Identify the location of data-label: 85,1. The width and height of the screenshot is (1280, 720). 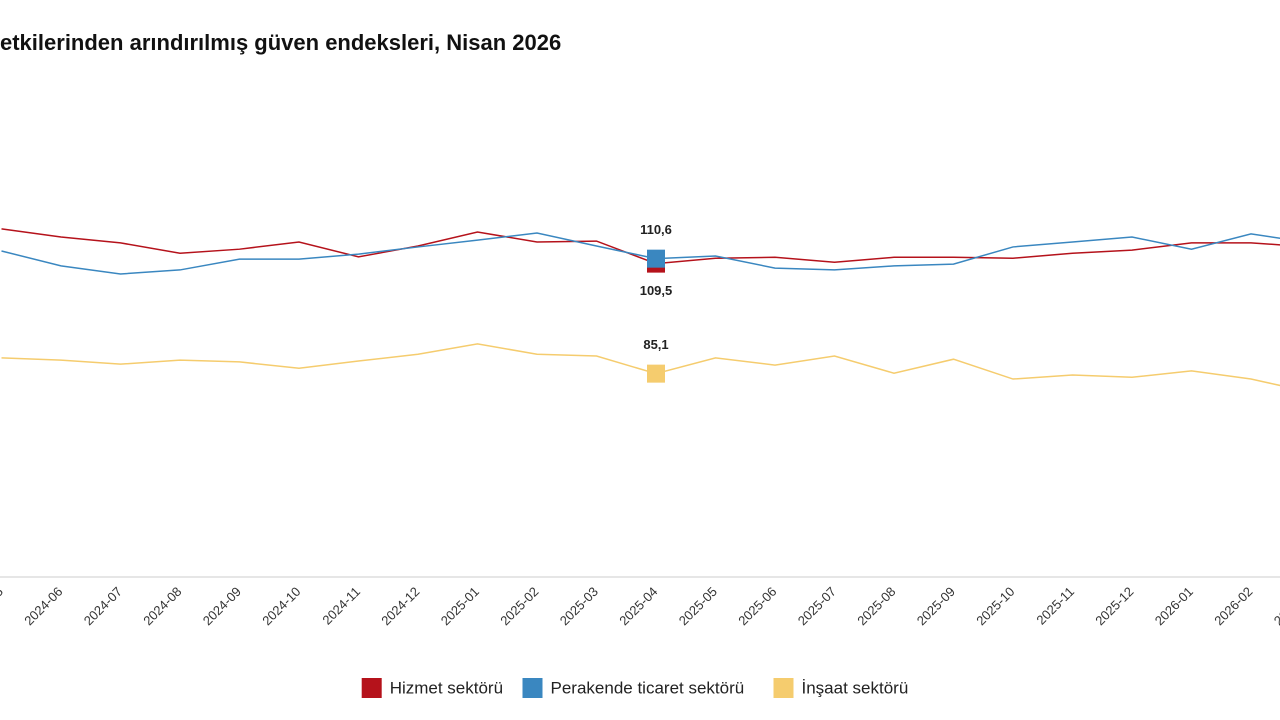
(655, 344).